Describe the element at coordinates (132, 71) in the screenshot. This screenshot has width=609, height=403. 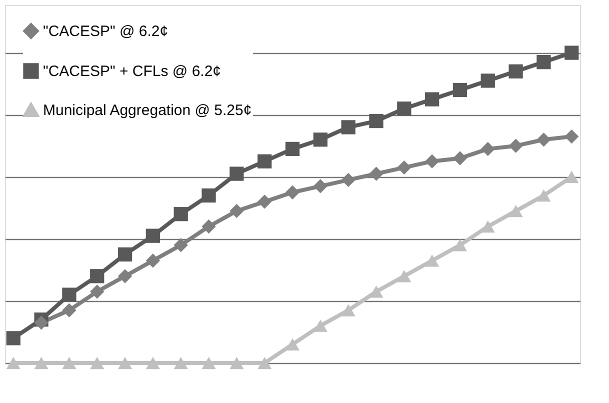
I see `legend-label: "CACESP" + CFLs @ 6.2¢` at that location.